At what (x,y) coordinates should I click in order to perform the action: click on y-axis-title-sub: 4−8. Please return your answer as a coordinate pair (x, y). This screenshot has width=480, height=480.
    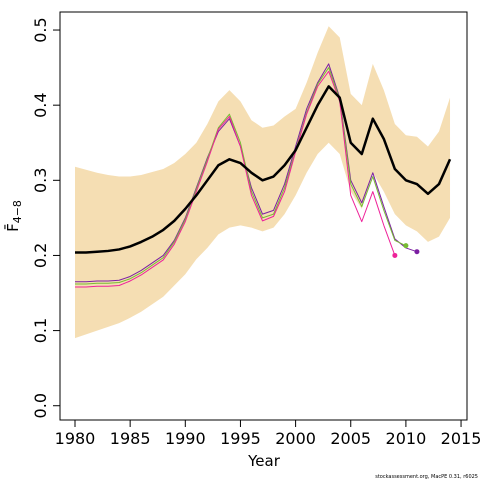
    Looking at the image, I should click on (17, 211).